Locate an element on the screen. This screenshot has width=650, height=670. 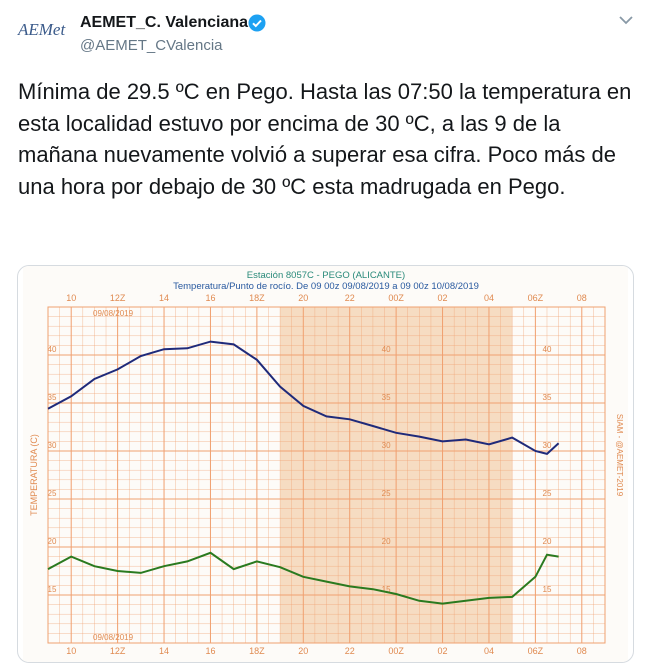
right-label: SIAM - @AEMET-2019 is located at coordinates (619, 455).